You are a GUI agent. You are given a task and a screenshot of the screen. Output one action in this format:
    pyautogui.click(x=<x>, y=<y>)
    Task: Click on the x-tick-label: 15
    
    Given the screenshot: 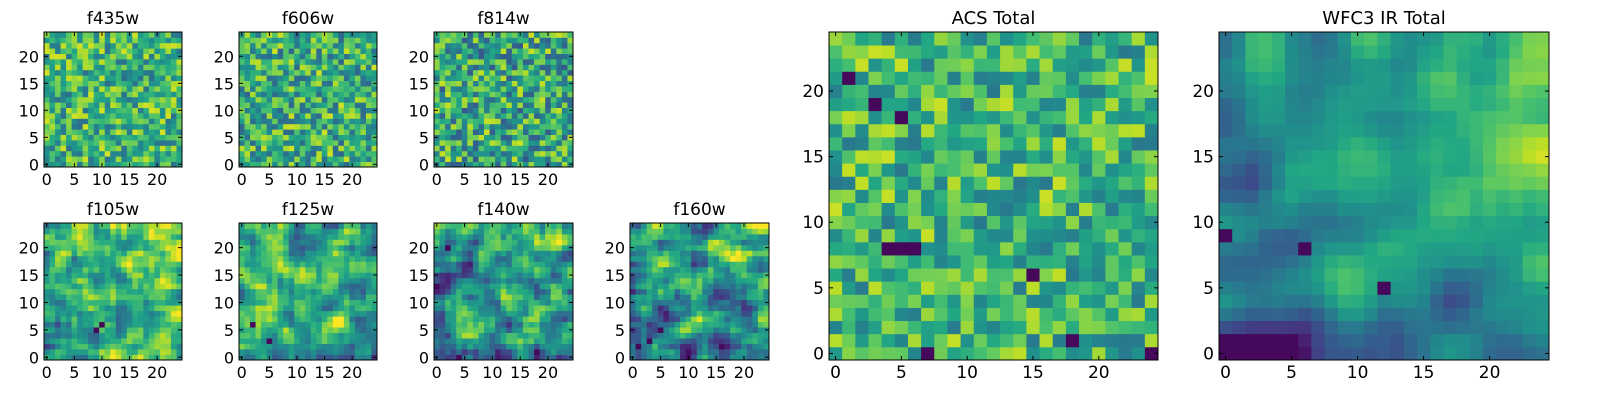 What is the action you would take?
    pyautogui.click(x=520, y=179)
    